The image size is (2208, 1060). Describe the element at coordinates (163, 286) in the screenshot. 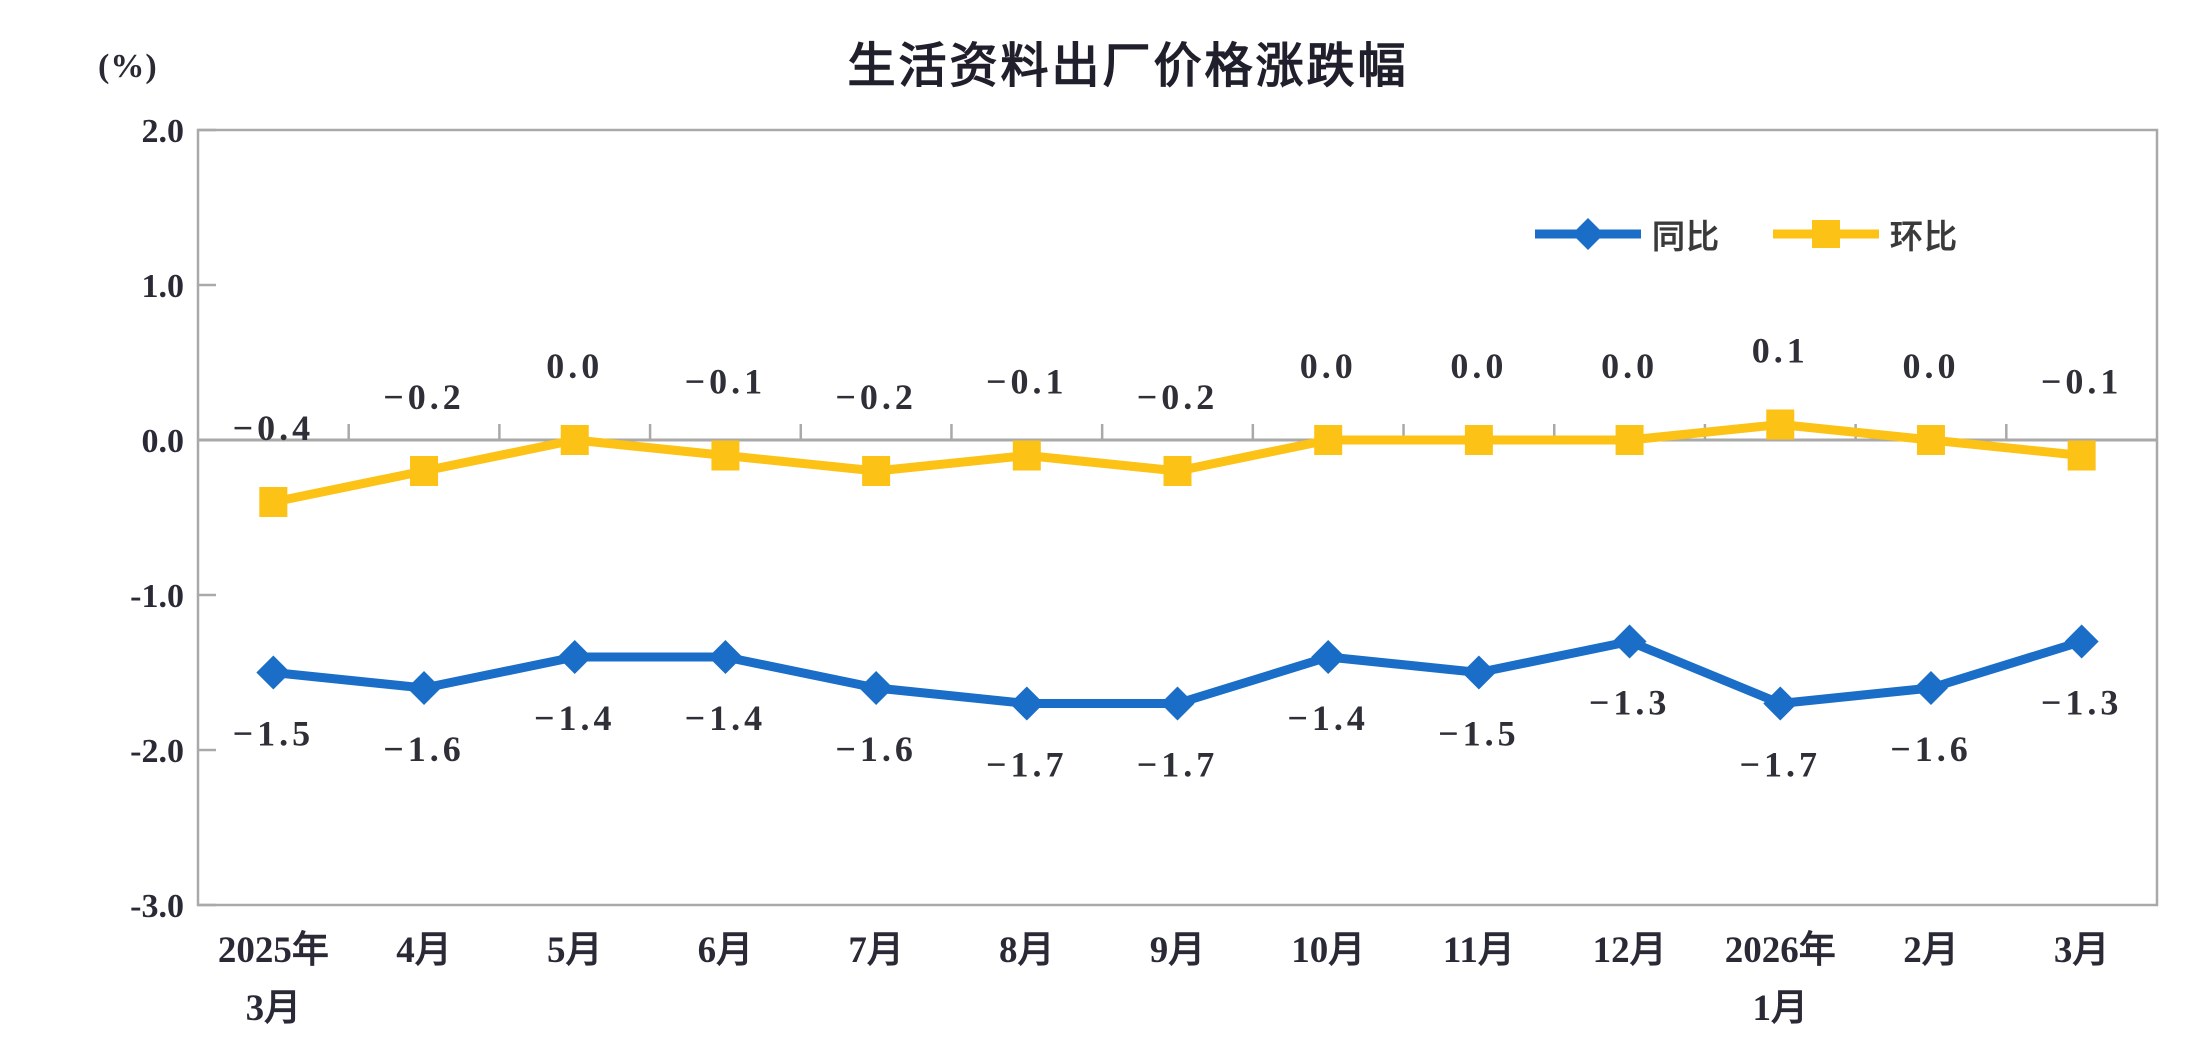

I see `y-axis-tick-label: 1.0` at that location.